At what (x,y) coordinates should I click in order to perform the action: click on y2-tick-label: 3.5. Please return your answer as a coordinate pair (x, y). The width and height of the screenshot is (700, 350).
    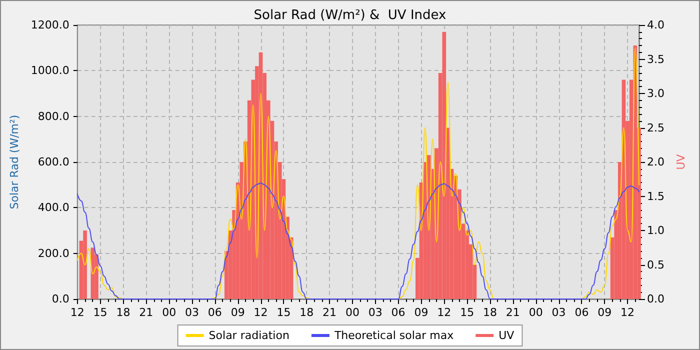
    Looking at the image, I should click on (655, 59).